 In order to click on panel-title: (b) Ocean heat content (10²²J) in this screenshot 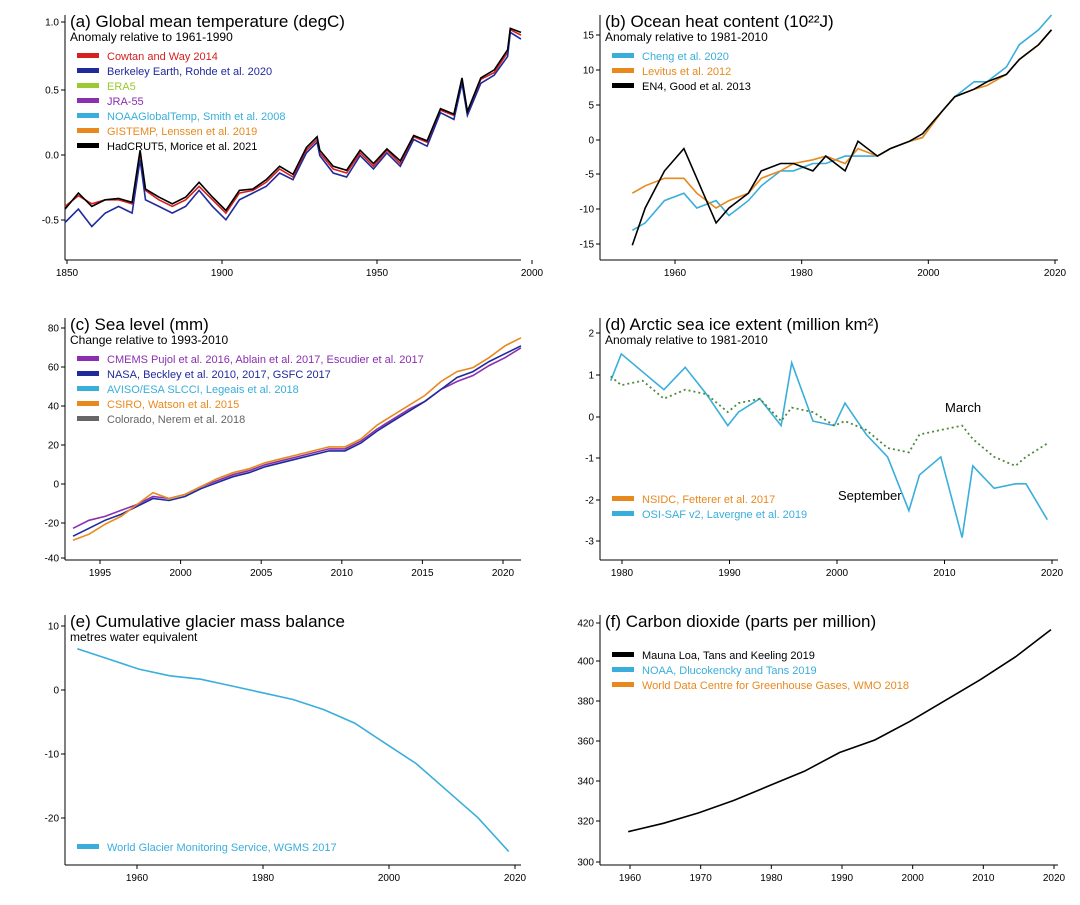, I will do `click(719, 21)`.